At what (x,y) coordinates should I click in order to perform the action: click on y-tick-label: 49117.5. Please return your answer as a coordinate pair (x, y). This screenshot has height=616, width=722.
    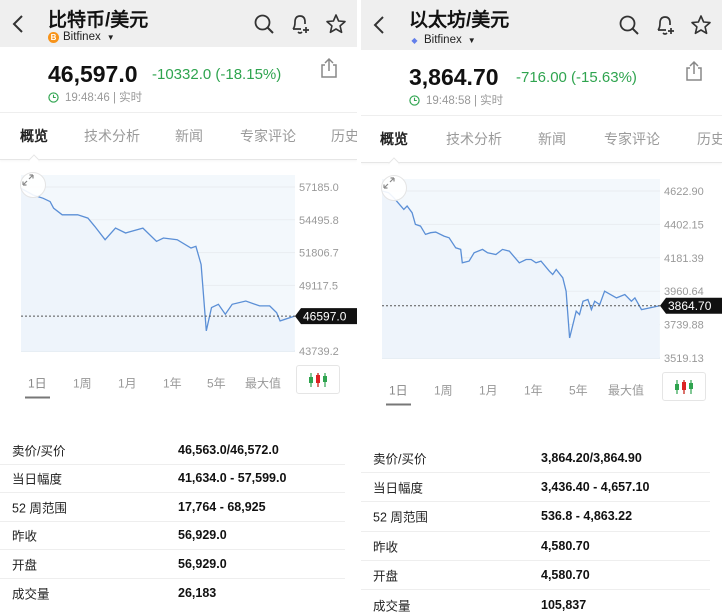
    Looking at the image, I should click on (318, 286).